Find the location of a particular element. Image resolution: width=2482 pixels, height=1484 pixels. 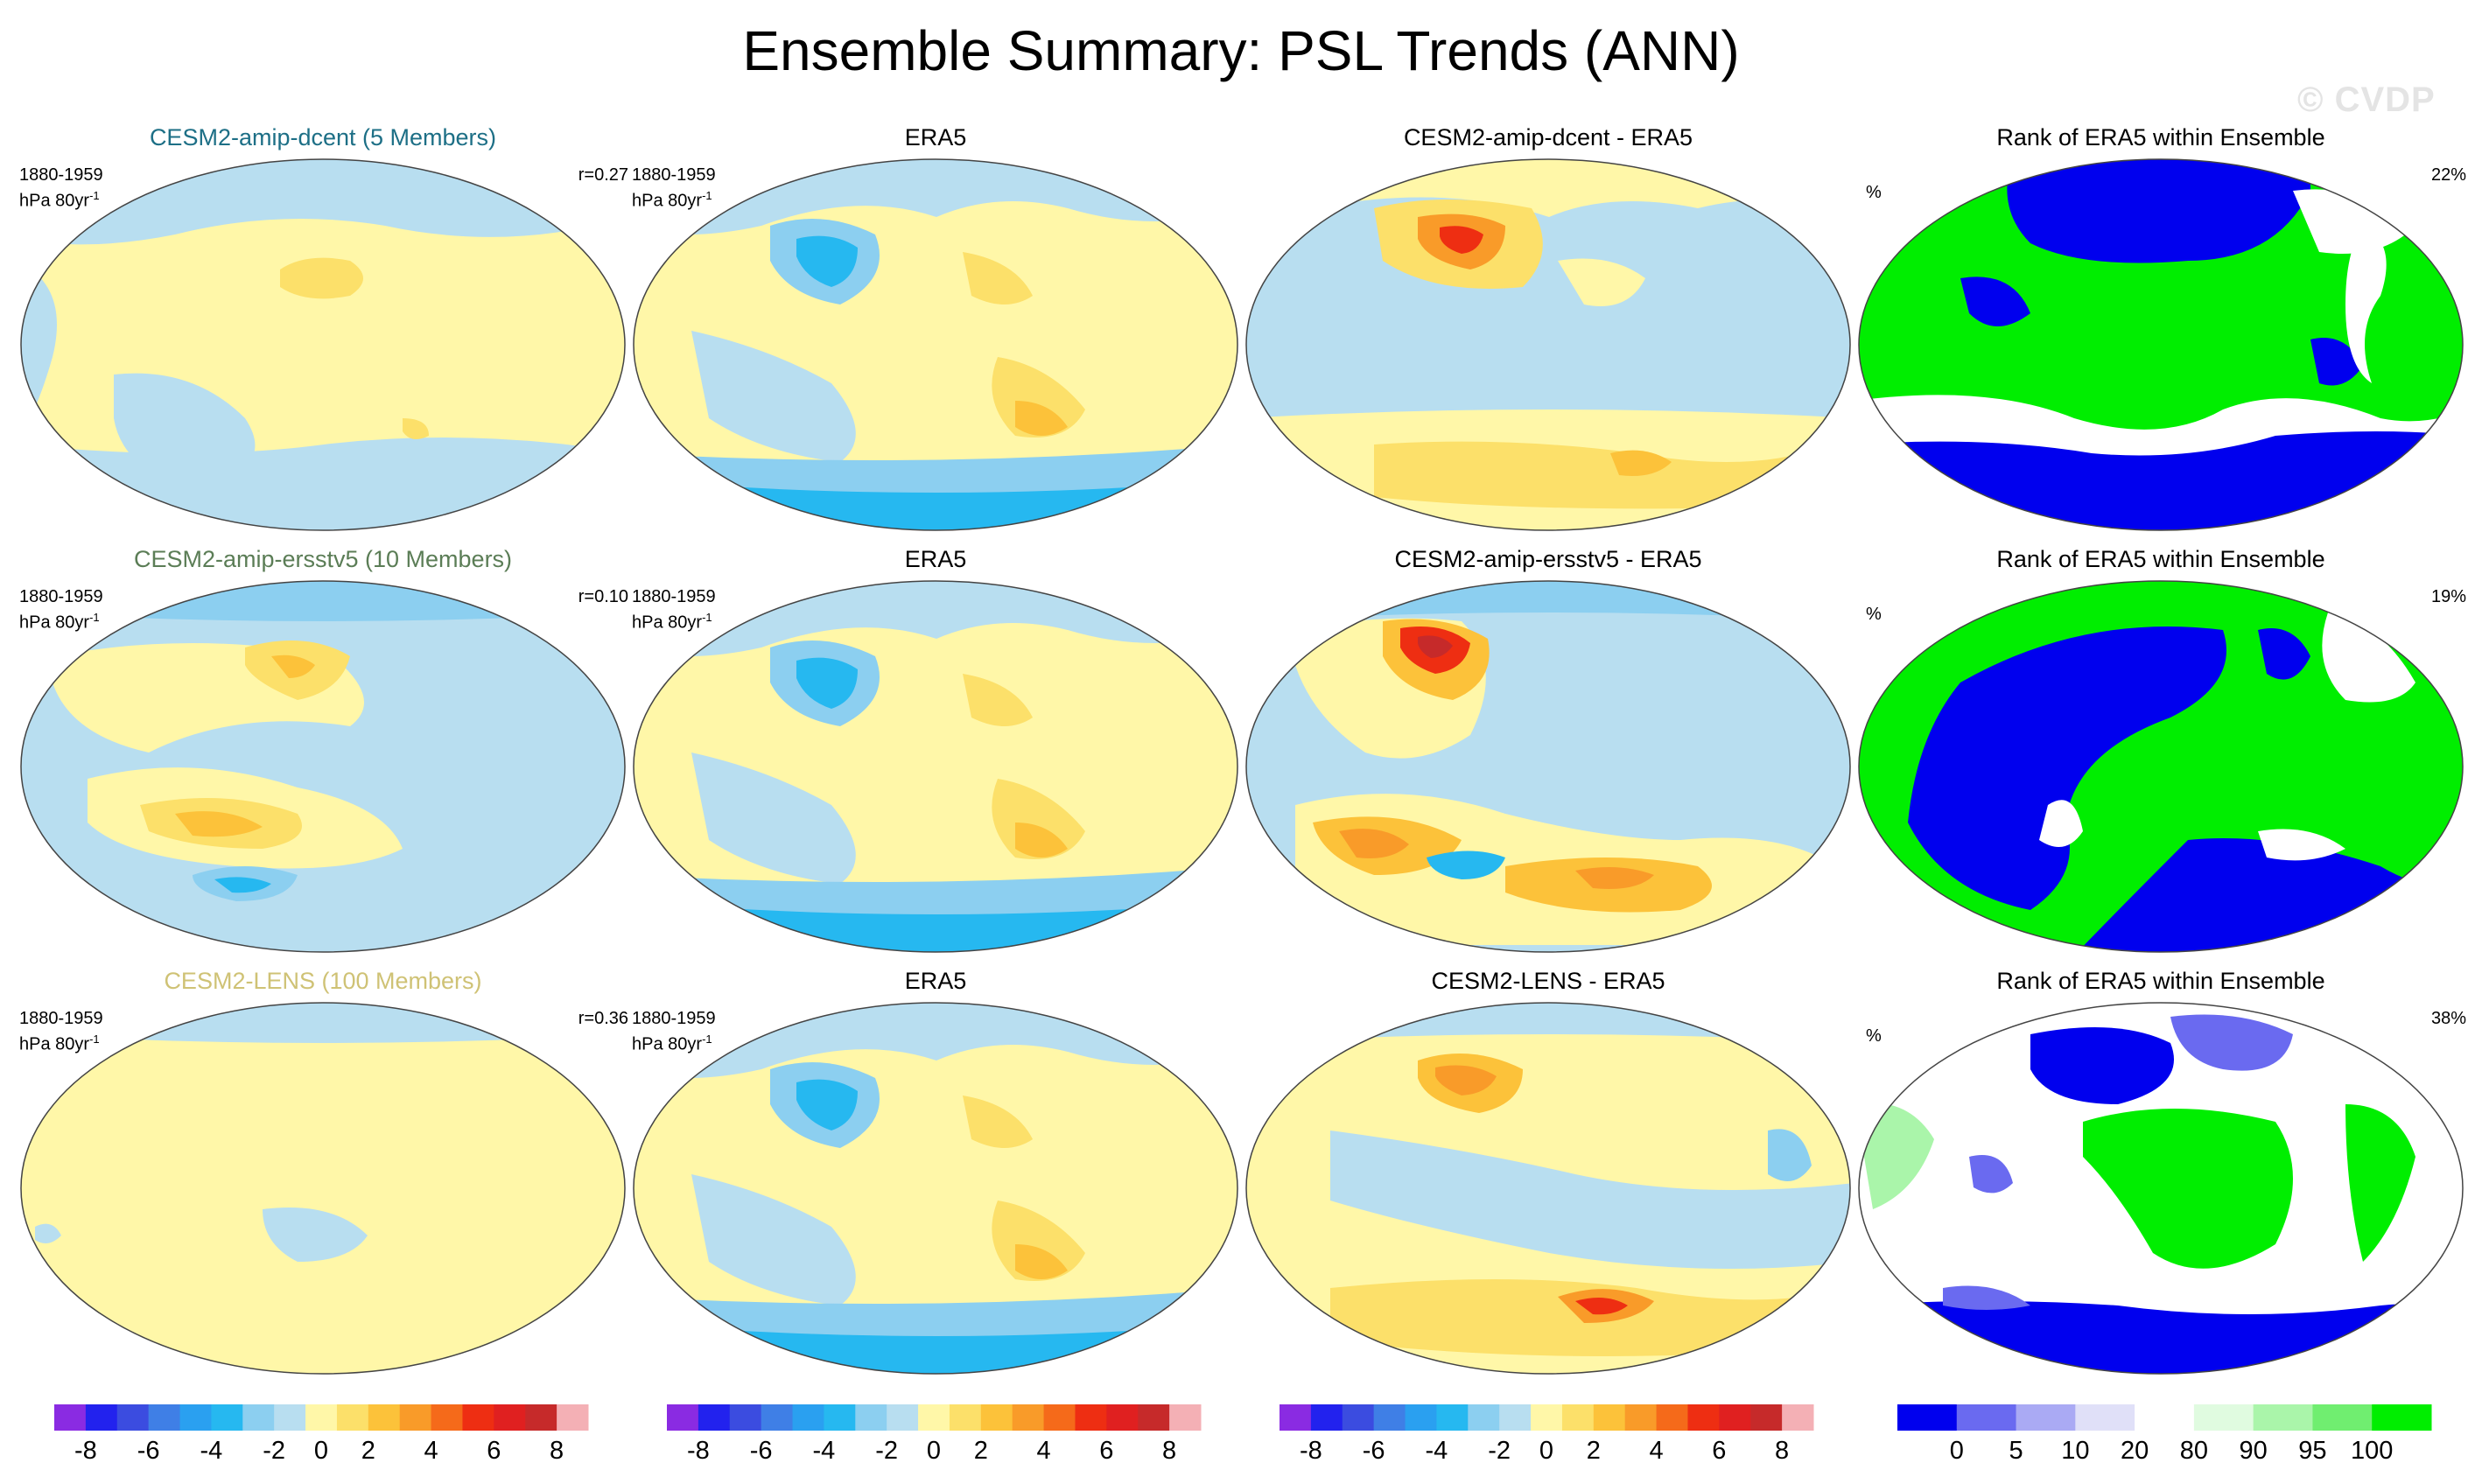

colorbar-tick-label: -8 is located at coordinates (85, 1451).